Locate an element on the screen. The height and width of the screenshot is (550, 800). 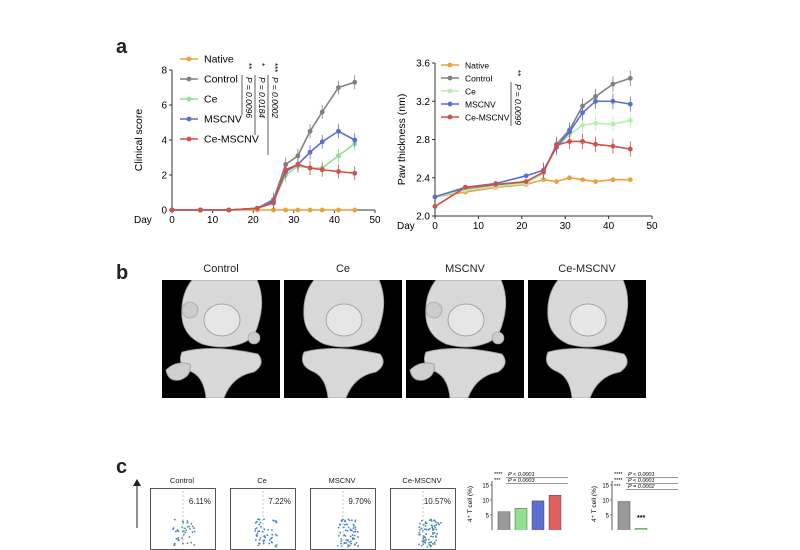
flow-plot: 10.57% is located at coordinates (423, 519).